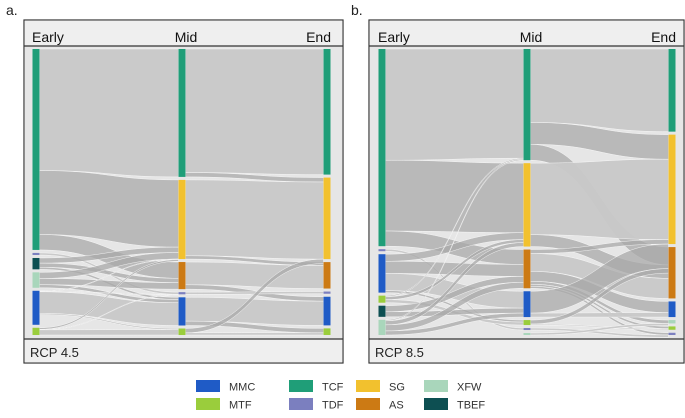 The width and height of the screenshot is (685, 418). I want to click on legend-item-xfw: XFW, so click(453, 387).